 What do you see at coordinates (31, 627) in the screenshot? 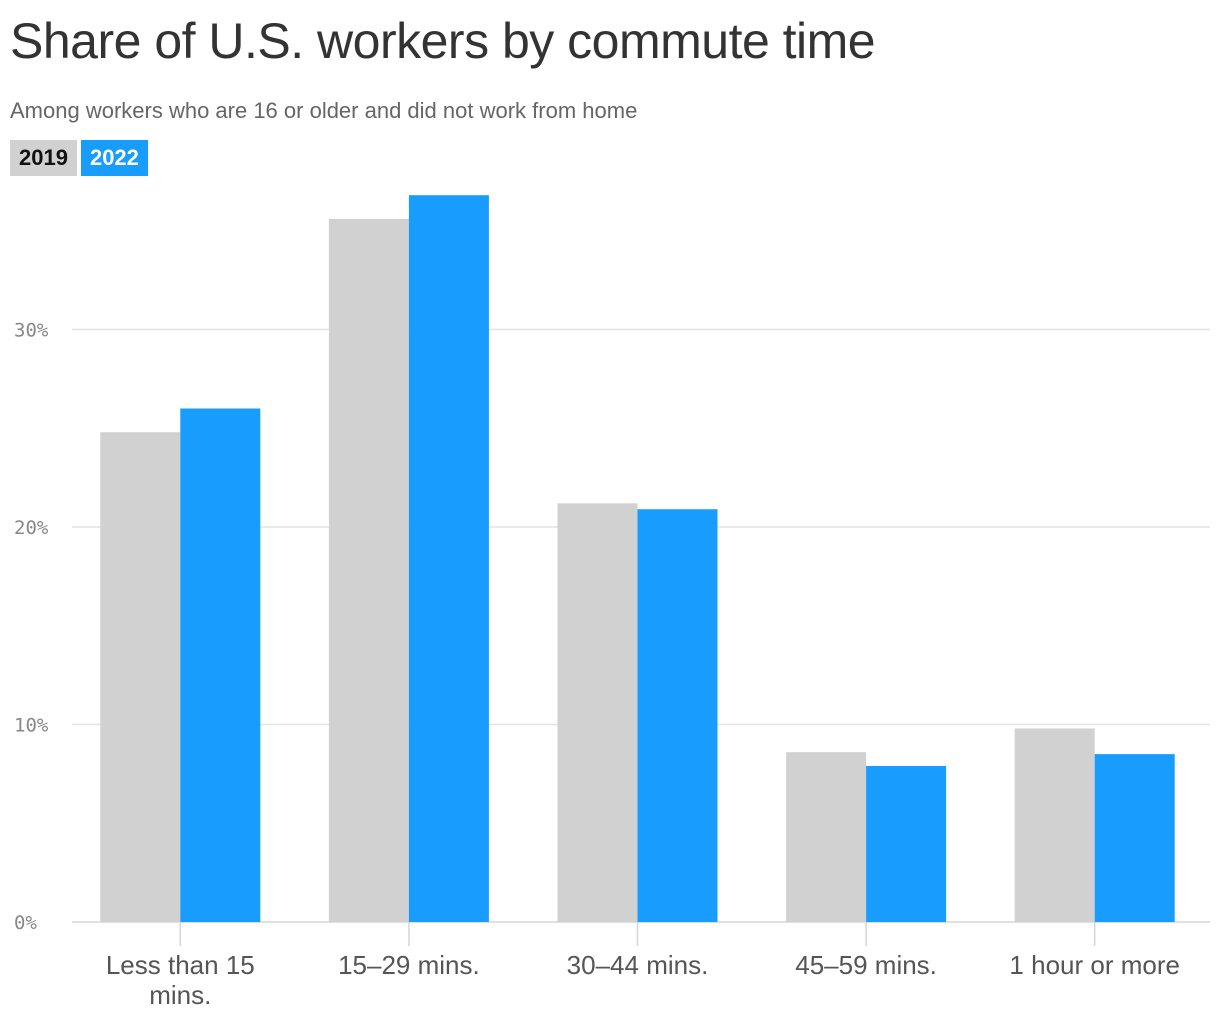
I see `y-axis-ticks: 0% 10% 20% 30%` at bounding box center [31, 627].